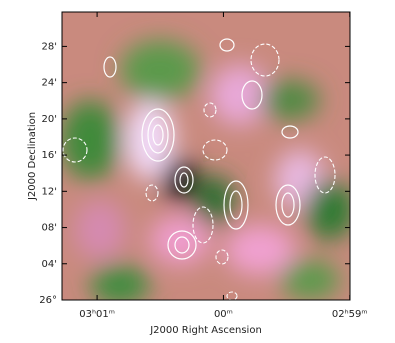 The image size is (395, 343). Describe the element at coordinates (49, 119) in the screenshot. I see `y-tick-label: 20'` at that location.